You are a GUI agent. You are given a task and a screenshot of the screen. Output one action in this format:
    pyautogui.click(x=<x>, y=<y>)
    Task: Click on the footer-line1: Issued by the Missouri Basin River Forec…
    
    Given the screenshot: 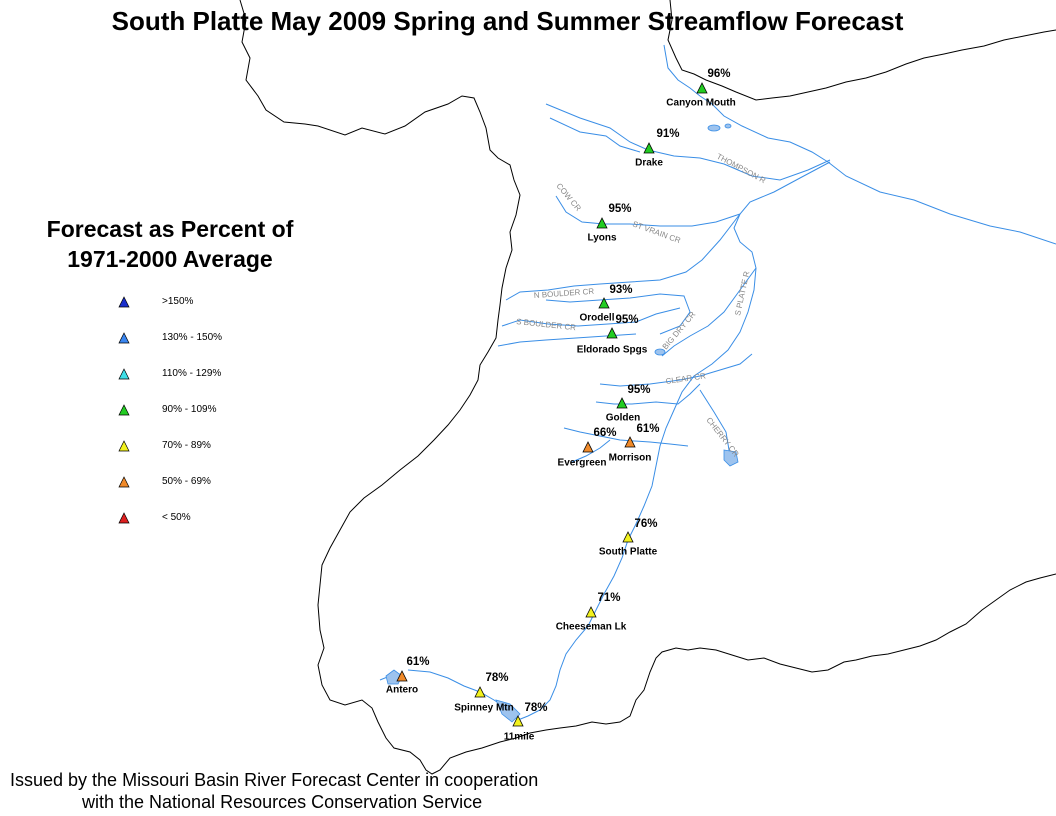 What is the action you would take?
    pyautogui.click(x=274, y=780)
    